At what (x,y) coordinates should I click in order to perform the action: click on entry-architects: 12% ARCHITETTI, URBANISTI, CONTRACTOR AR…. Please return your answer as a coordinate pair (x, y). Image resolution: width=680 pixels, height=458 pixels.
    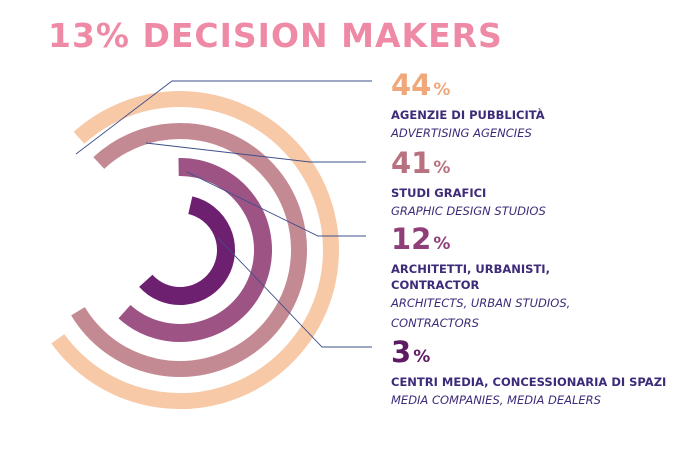
    Looking at the image, I should click on (516, 278).